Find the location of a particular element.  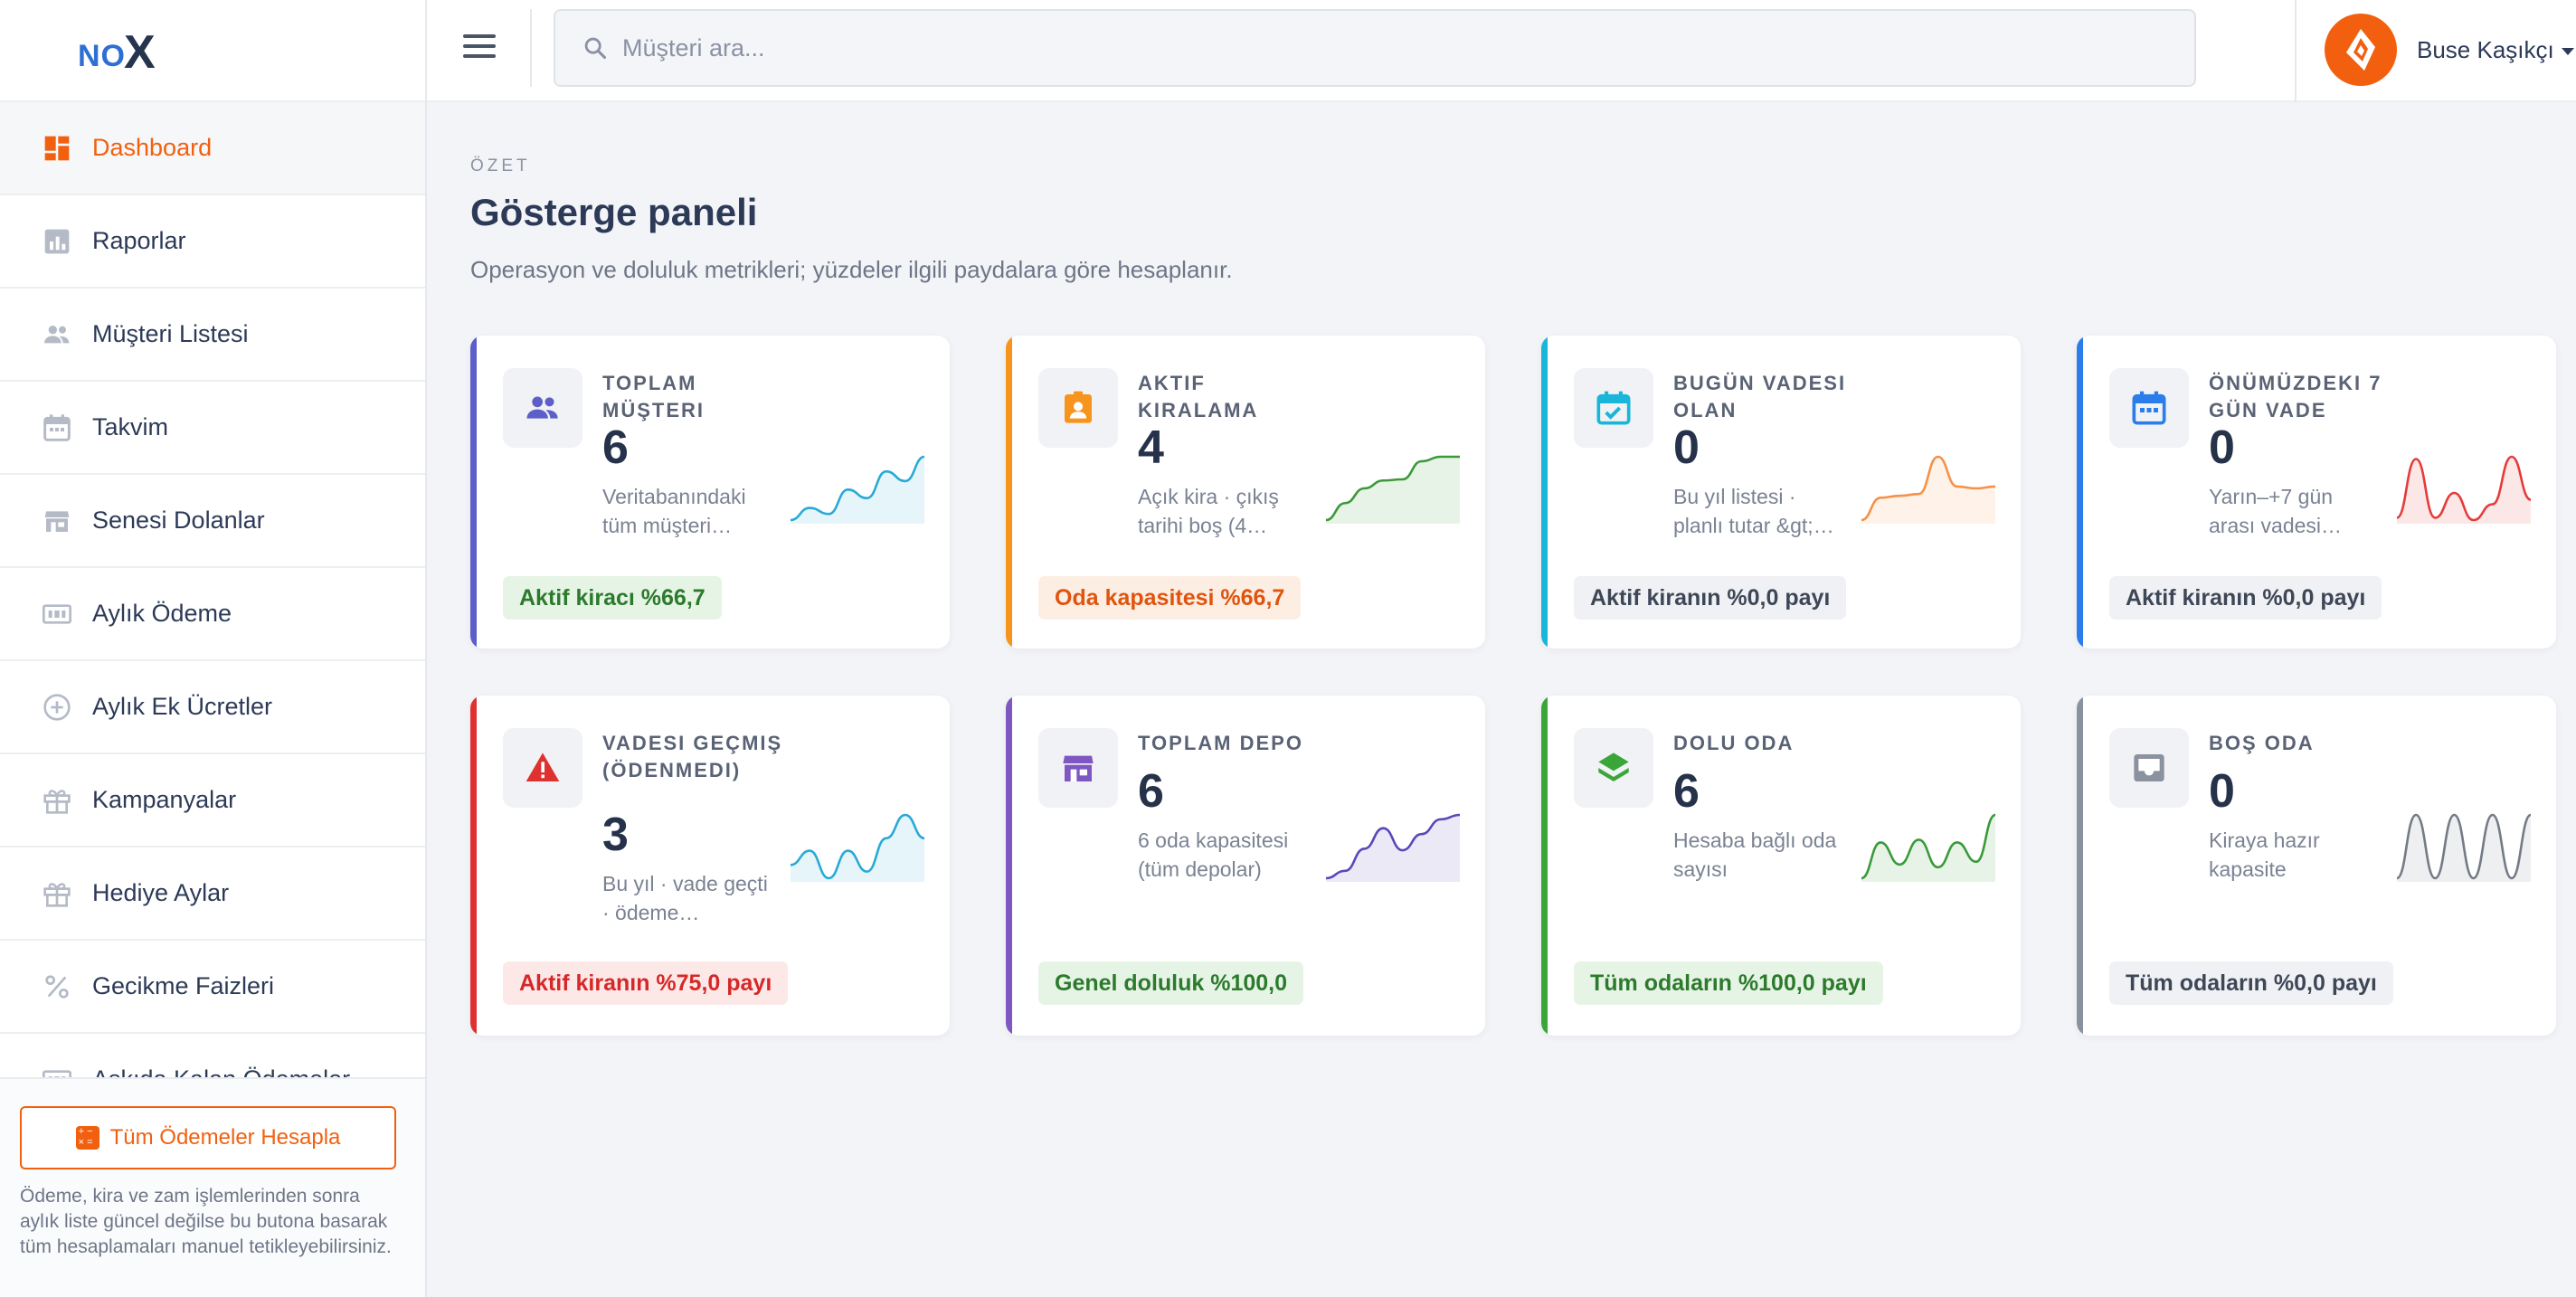

sidebar-item-label: Gecikme Faizleri is located at coordinates (184, 985).